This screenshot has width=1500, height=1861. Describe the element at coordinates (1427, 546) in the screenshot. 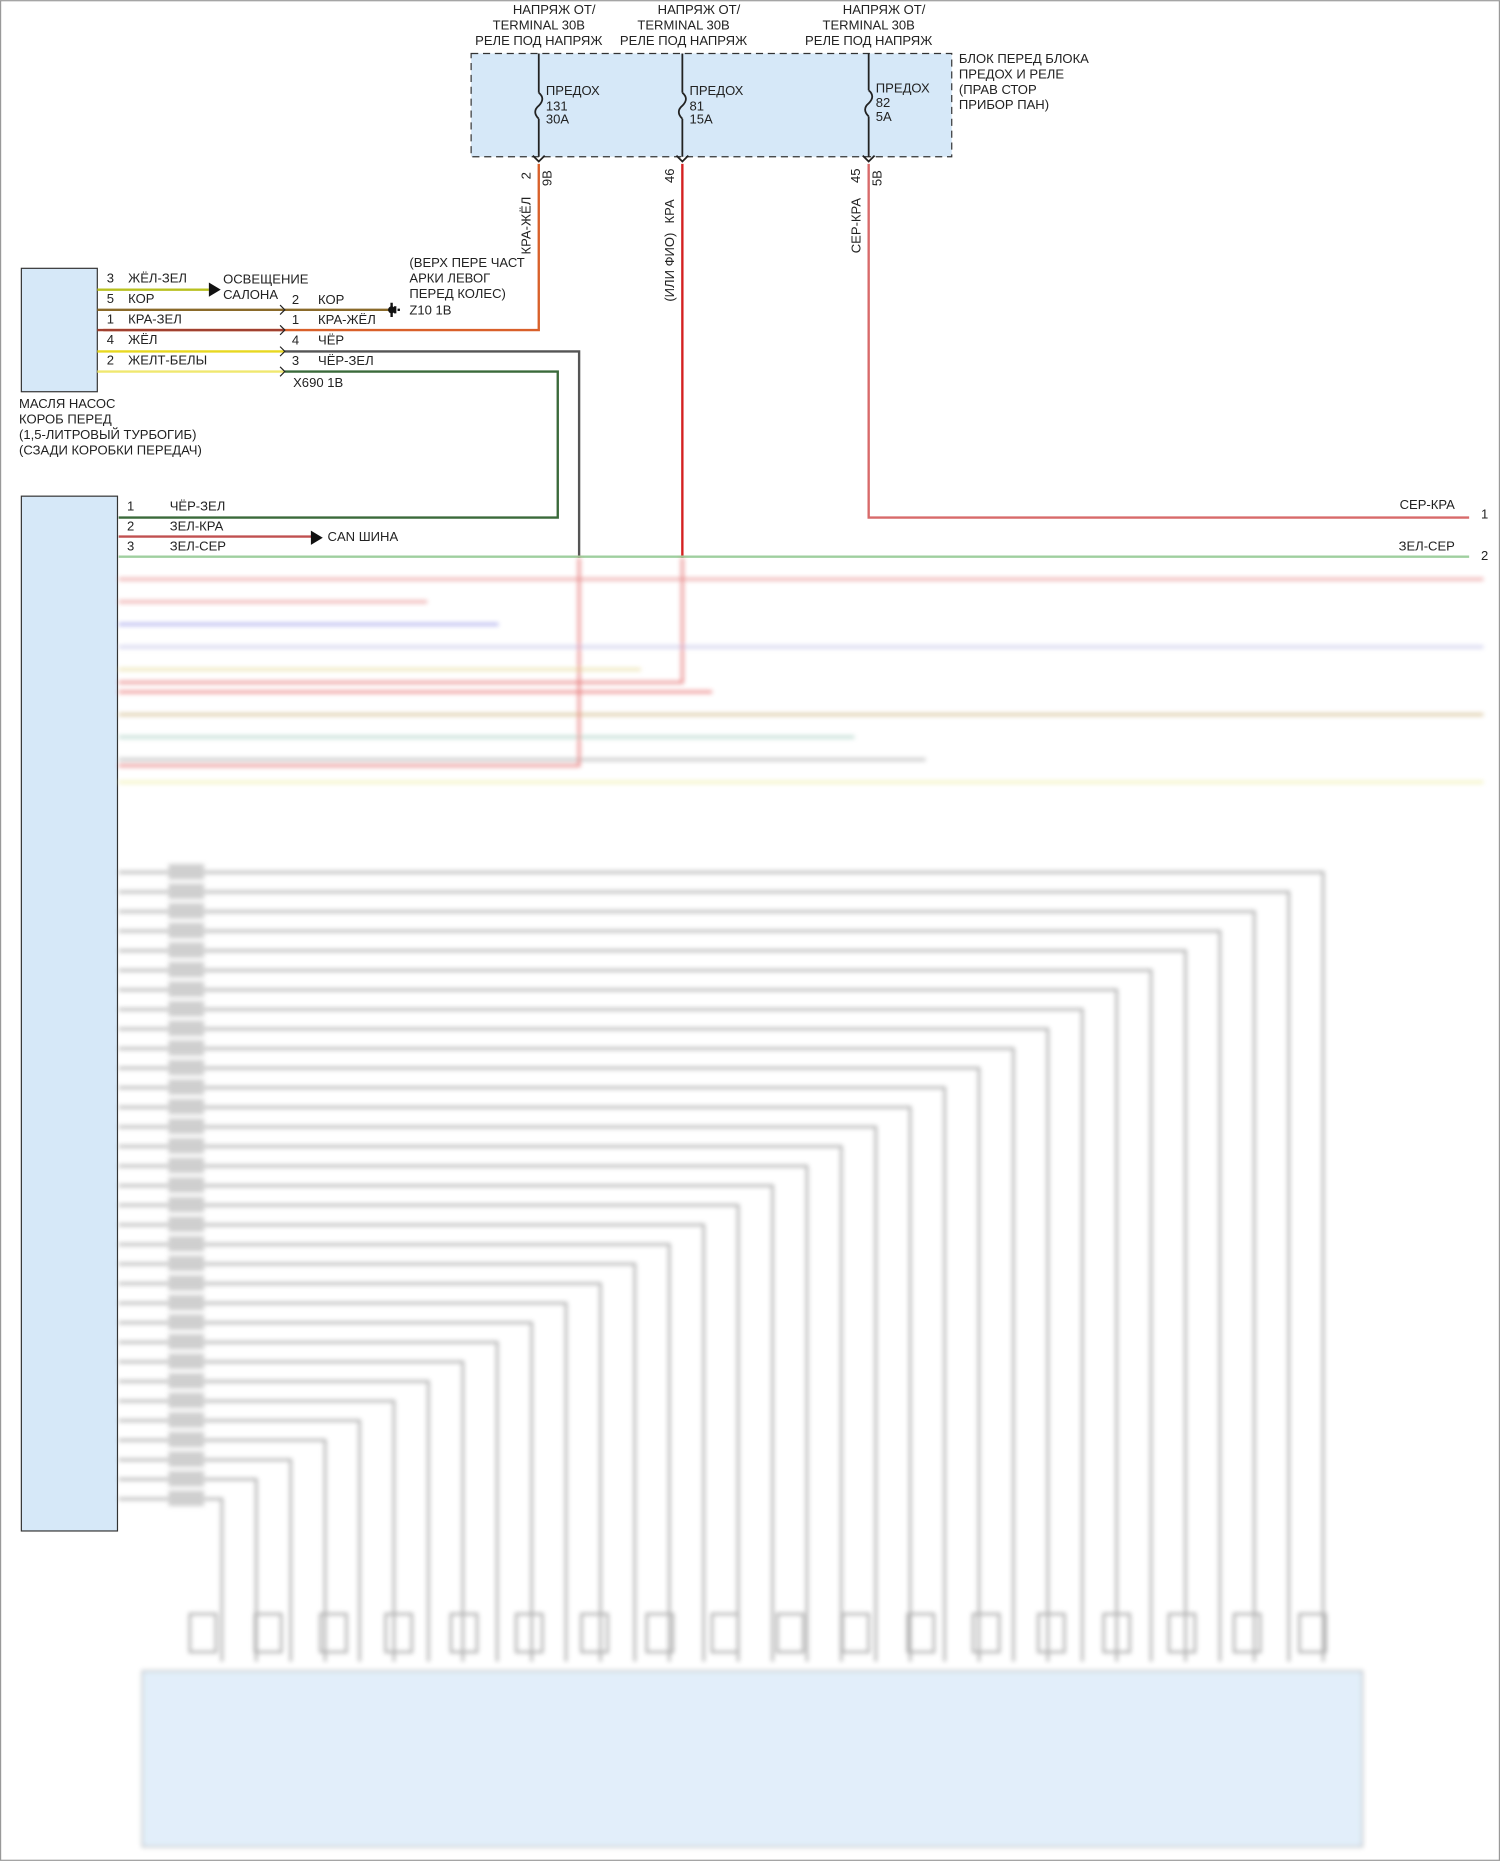

I see `wire-label: ЗЕЛ-СЕР` at that location.